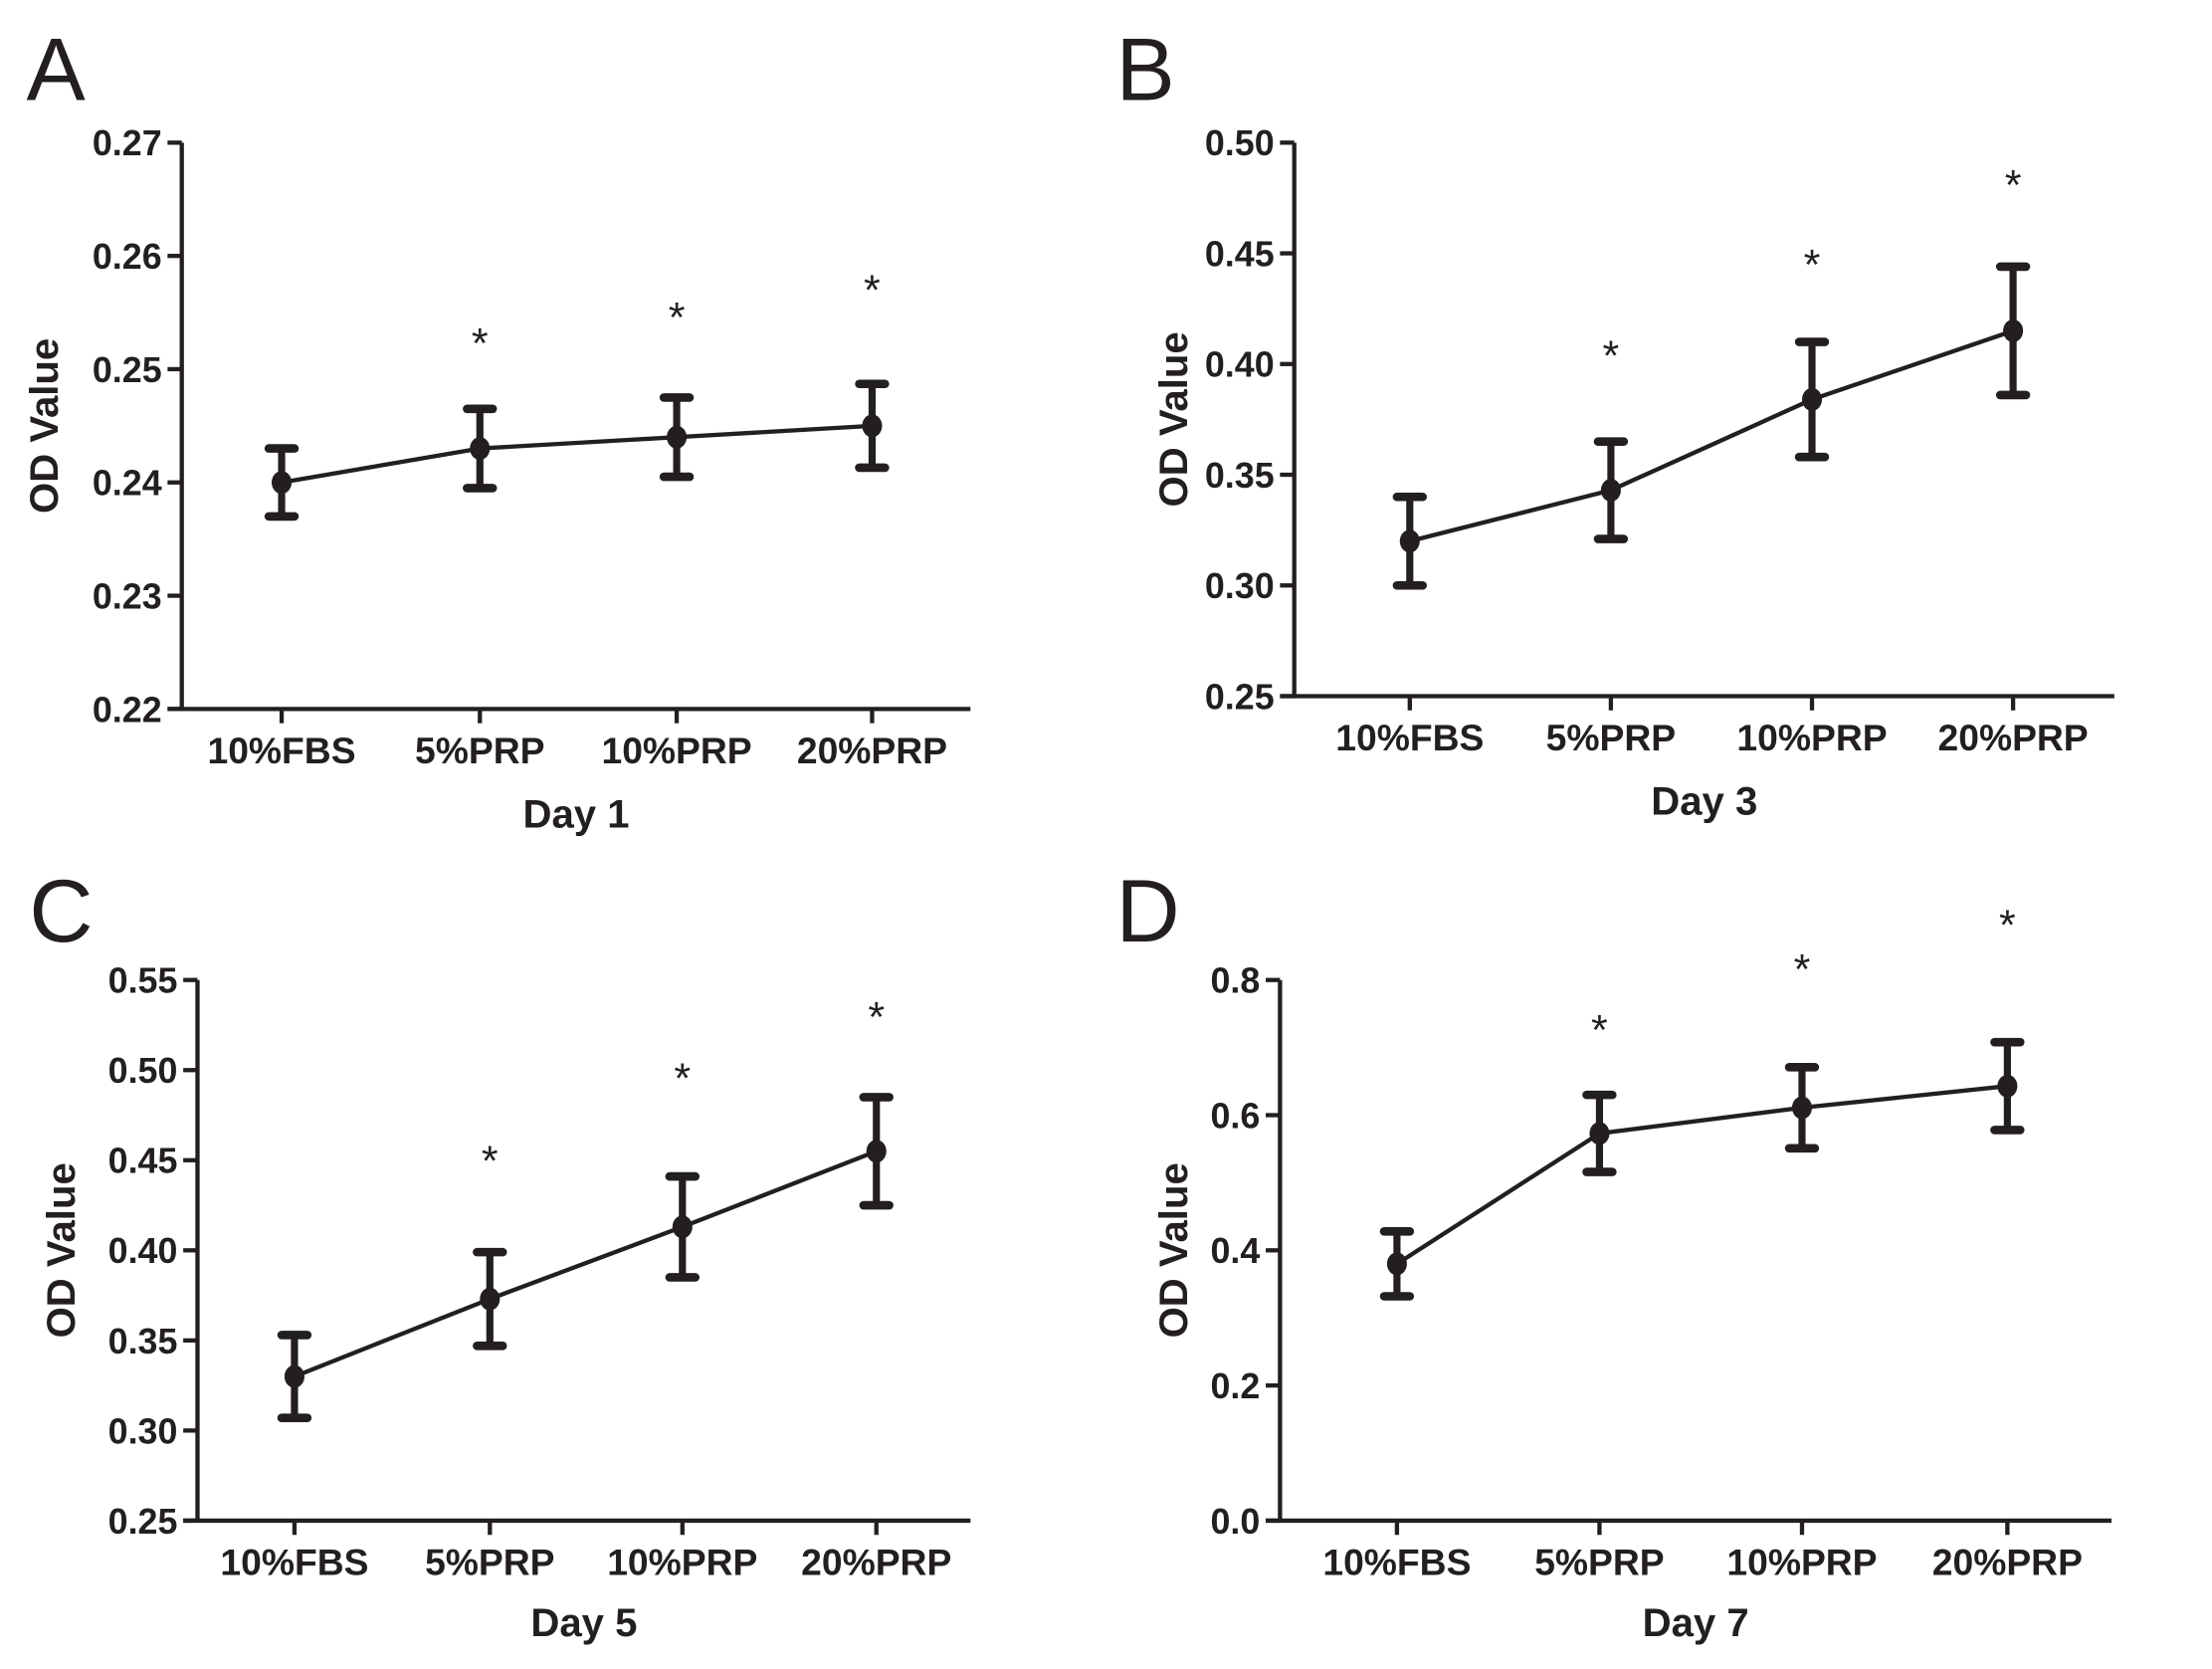 The image size is (2212, 1669). What do you see at coordinates (1148, 911) in the screenshot?
I see `panel-letter: D` at bounding box center [1148, 911].